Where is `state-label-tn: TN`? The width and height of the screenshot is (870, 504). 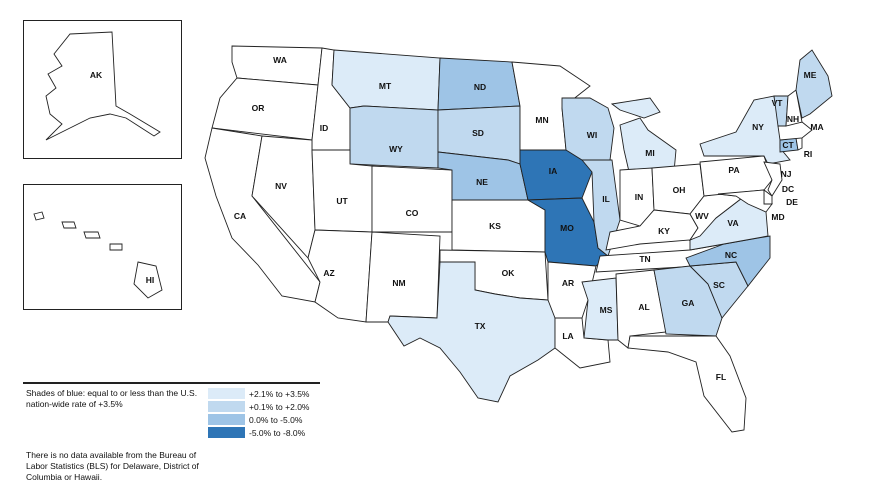
state-label-tn: TN is located at coordinates (644, 259).